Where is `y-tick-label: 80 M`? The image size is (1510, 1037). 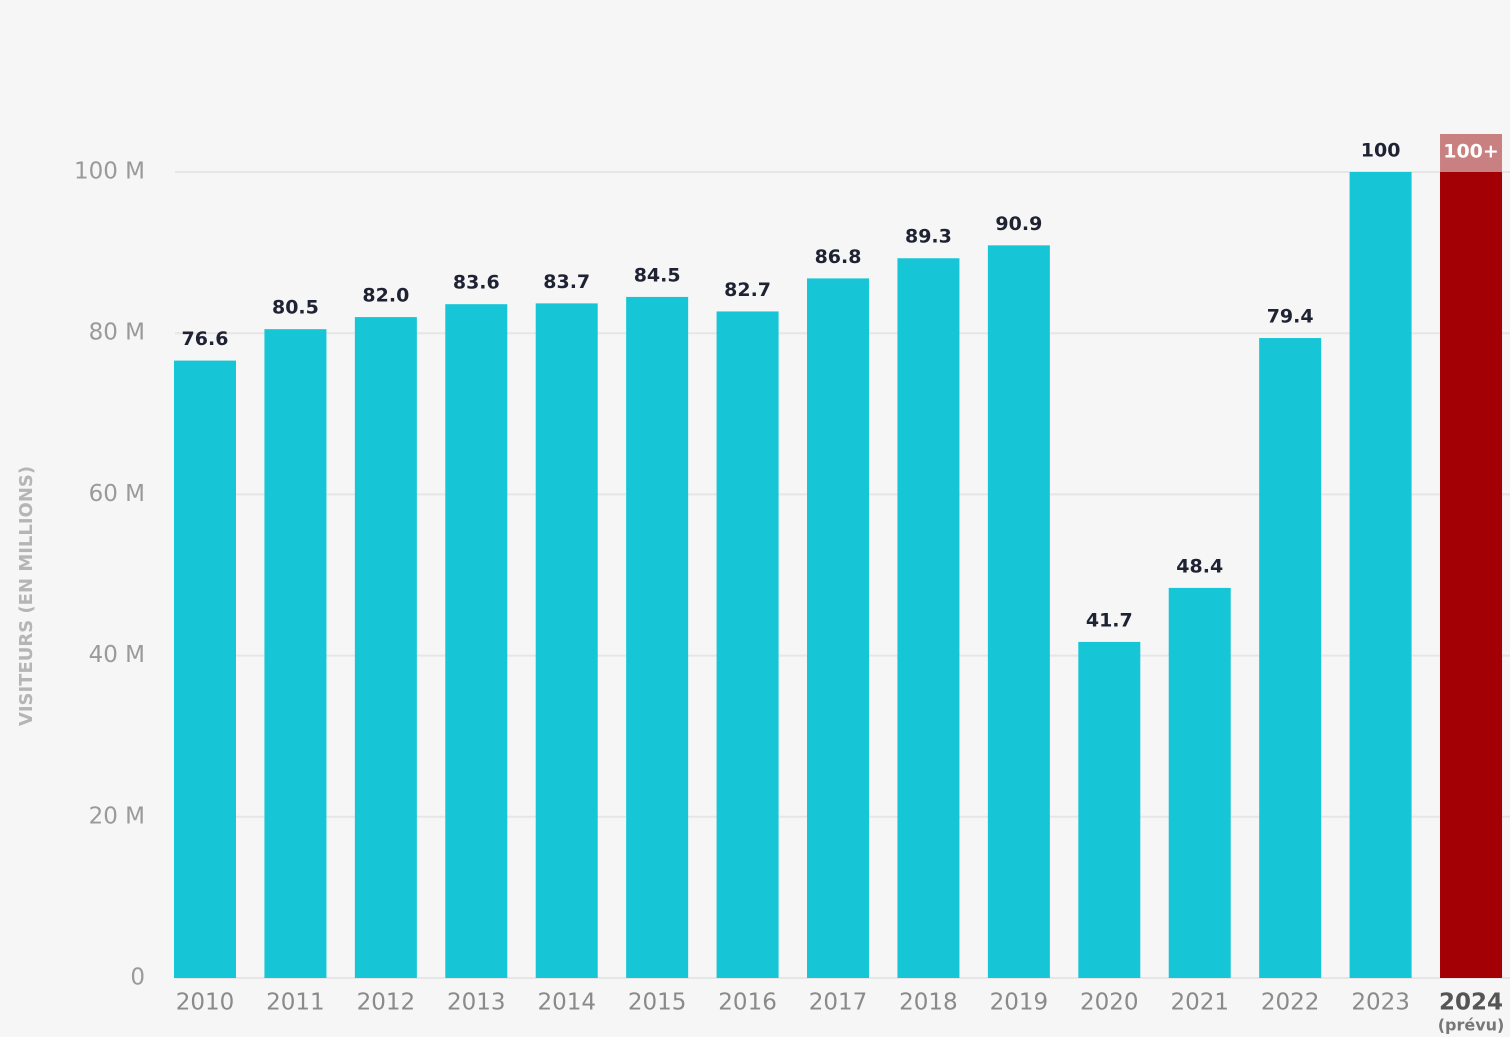
y-tick-label: 80 M is located at coordinates (117, 333).